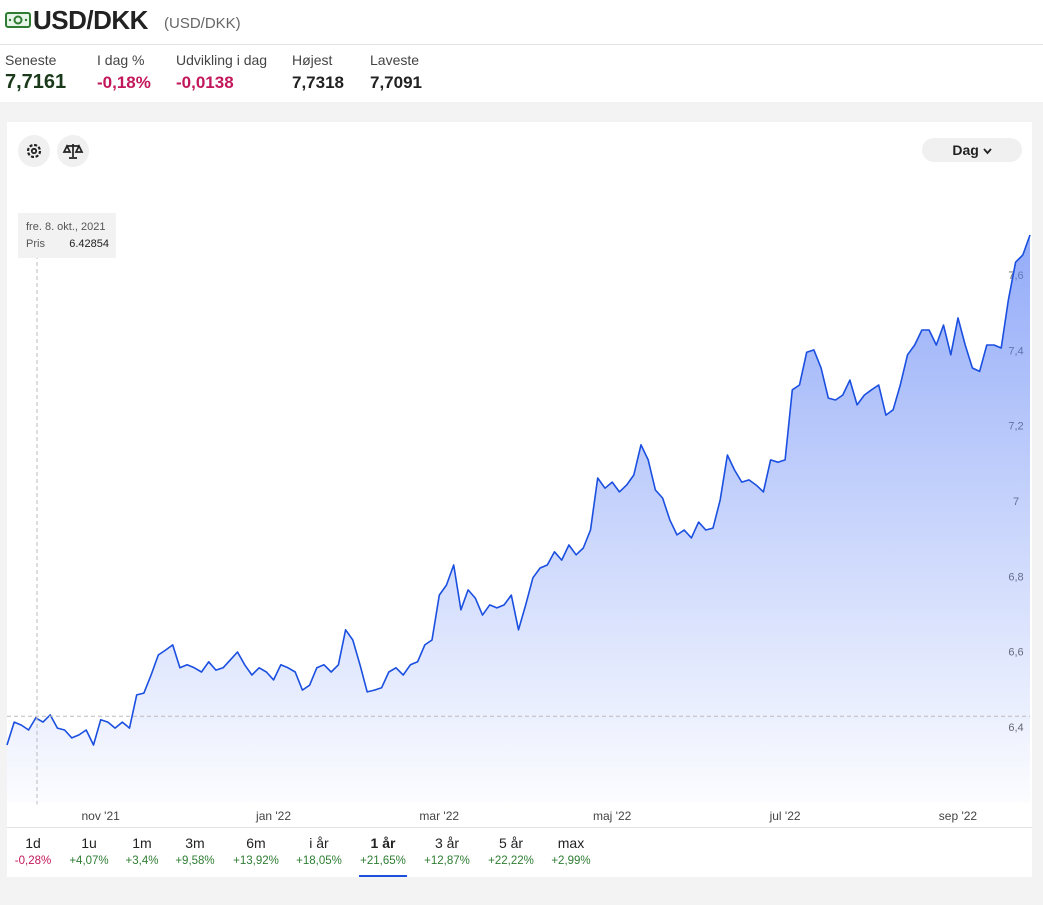 The height and width of the screenshot is (905, 1043). What do you see at coordinates (511, 843) in the screenshot?
I see `period-label: 5 år` at bounding box center [511, 843].